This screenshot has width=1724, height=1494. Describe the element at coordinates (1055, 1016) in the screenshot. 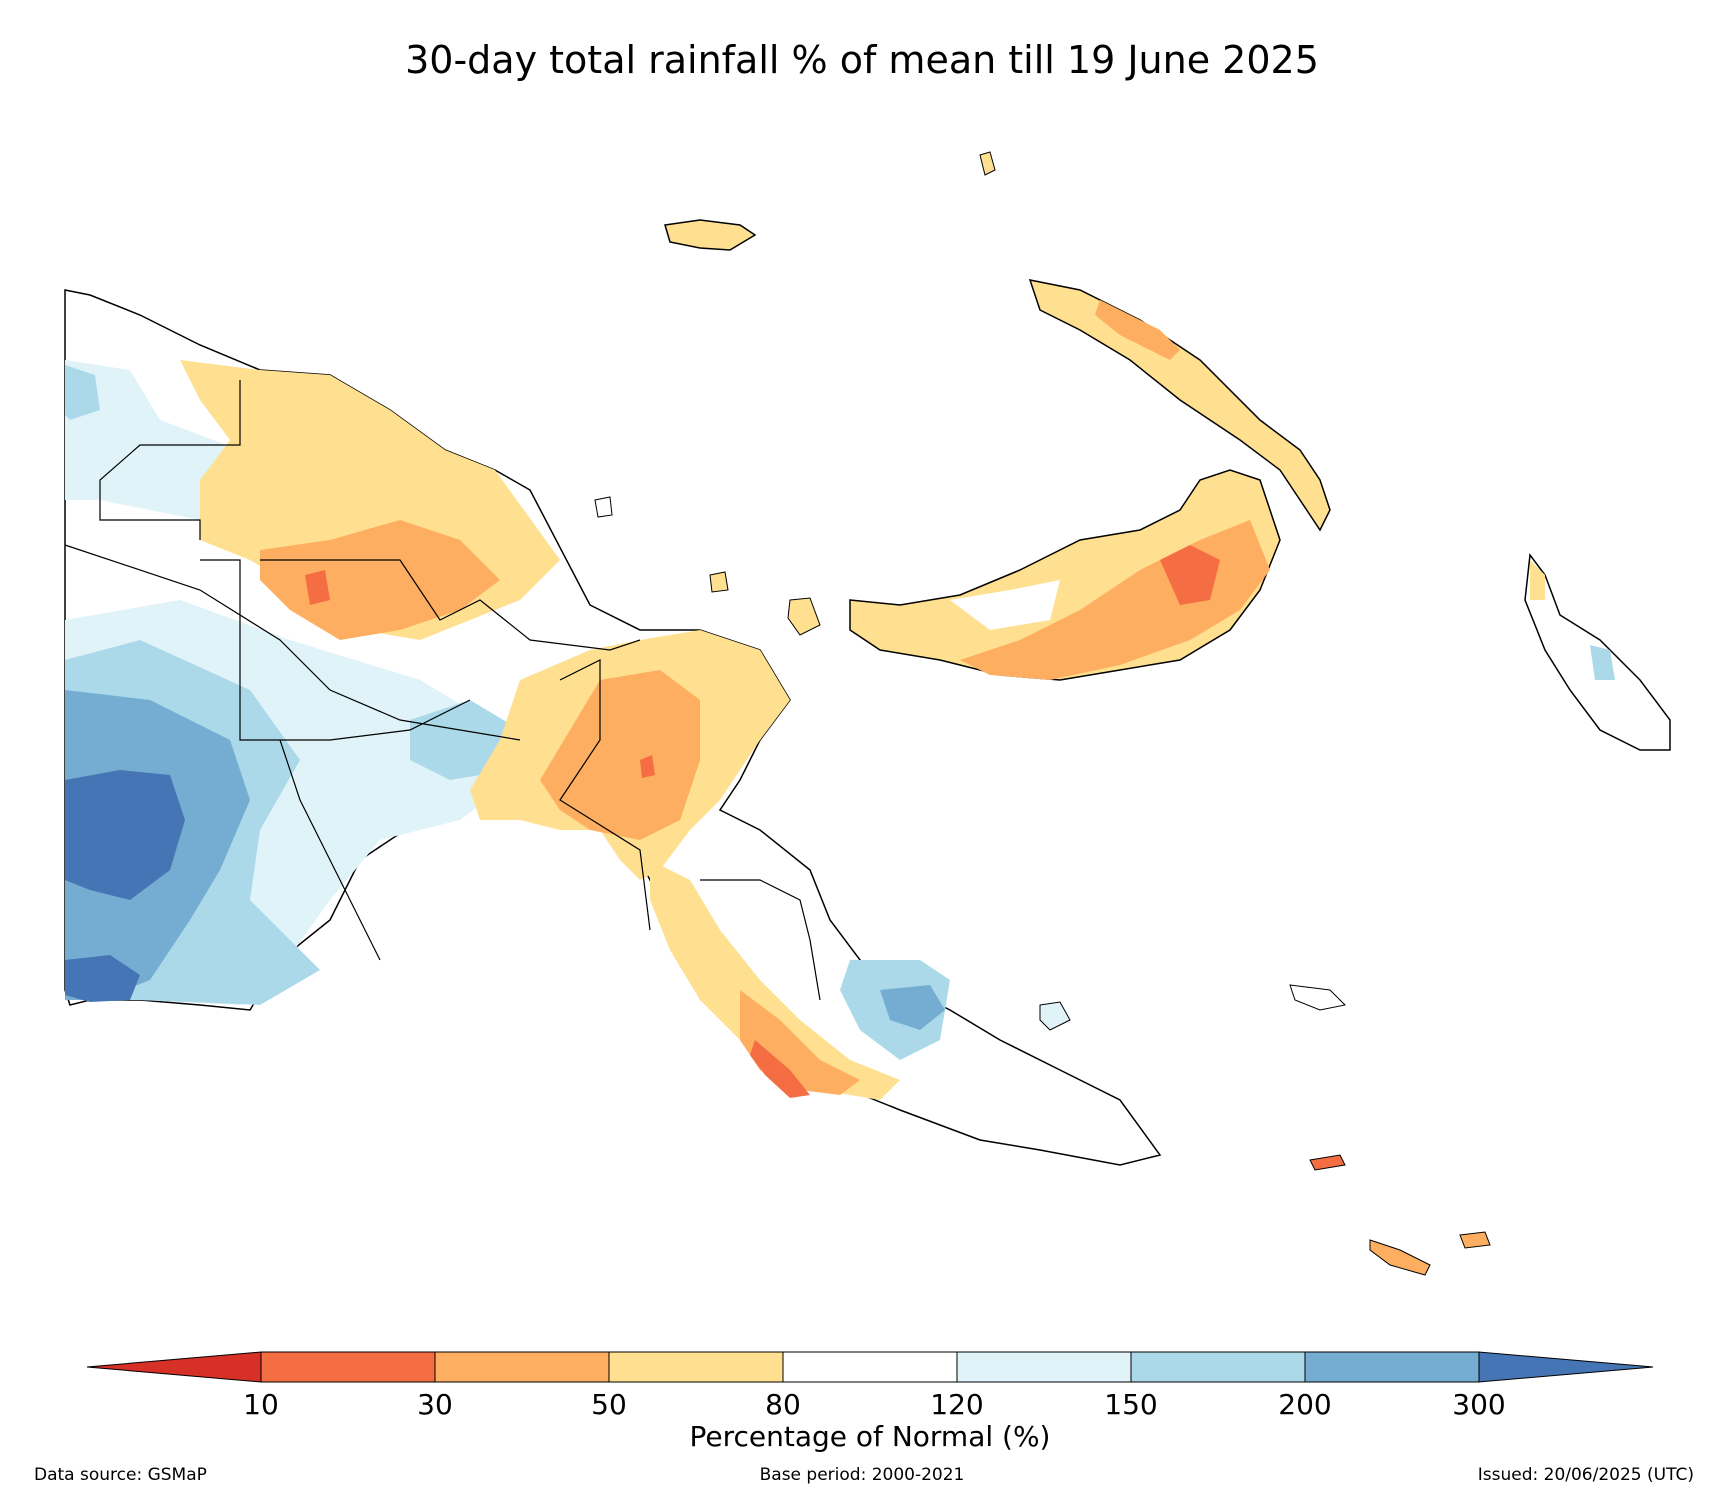

I see `island-trobriand` at that location.